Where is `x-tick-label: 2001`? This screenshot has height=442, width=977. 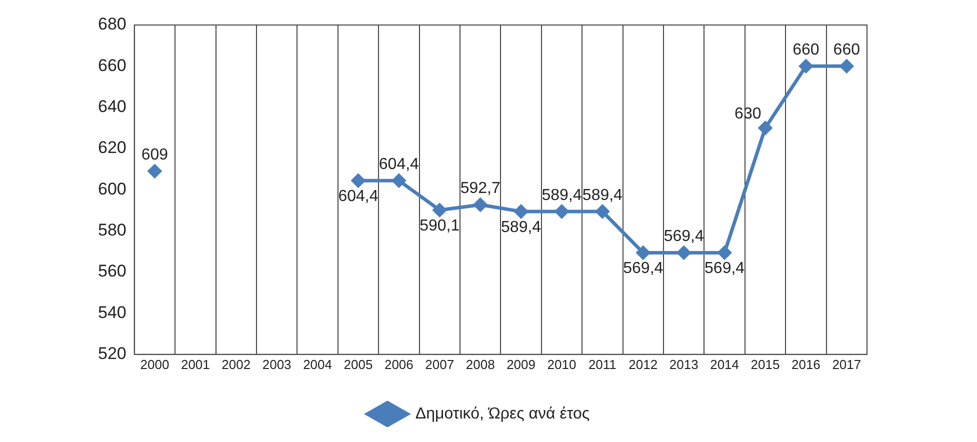 x-tick-label: 2001 is located at coordinates (195, 364).